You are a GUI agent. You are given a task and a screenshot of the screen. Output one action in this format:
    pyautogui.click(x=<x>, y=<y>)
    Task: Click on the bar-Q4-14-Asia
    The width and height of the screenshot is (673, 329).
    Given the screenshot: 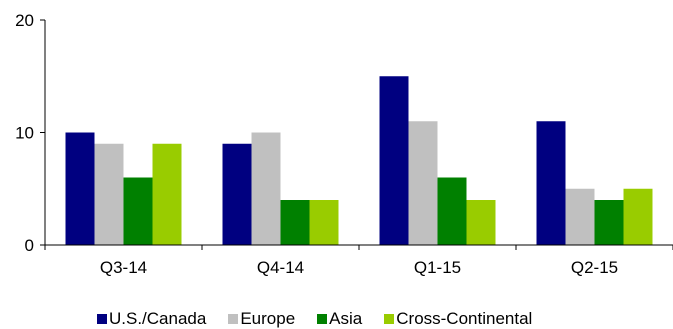 What is the action you would take?
    pyautogui.click(x=295, y=222)
    